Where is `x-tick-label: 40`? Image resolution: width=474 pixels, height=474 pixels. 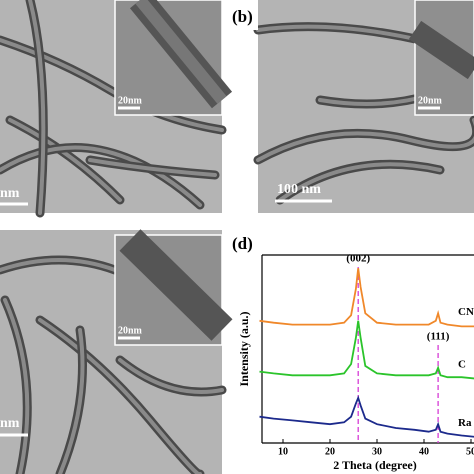 x-tick-label: 40 is located at coordinates (424, 451).